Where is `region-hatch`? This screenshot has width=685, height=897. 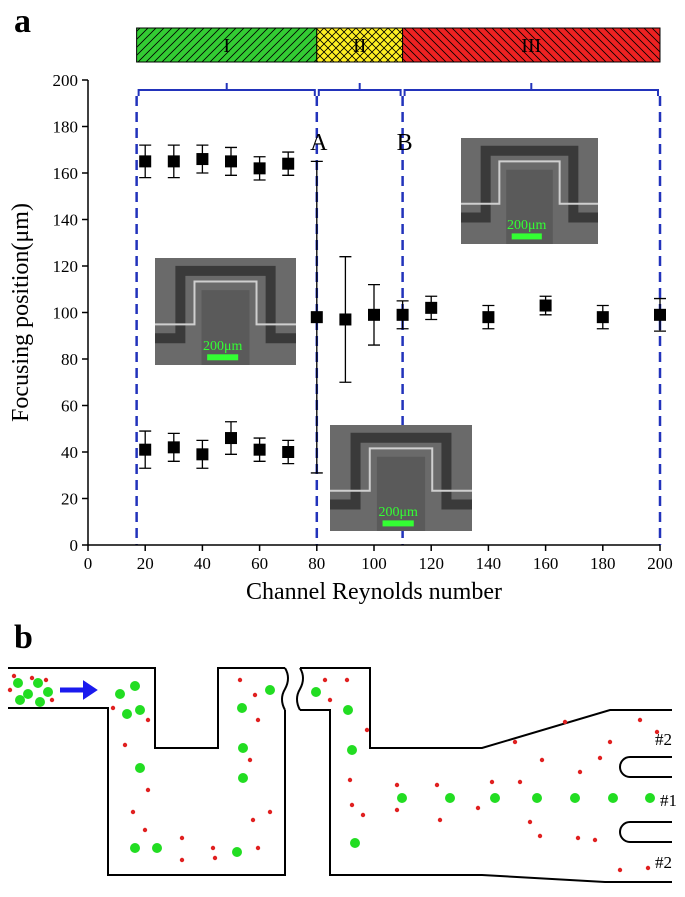 region-hatch is located at coordinates (359, 45).